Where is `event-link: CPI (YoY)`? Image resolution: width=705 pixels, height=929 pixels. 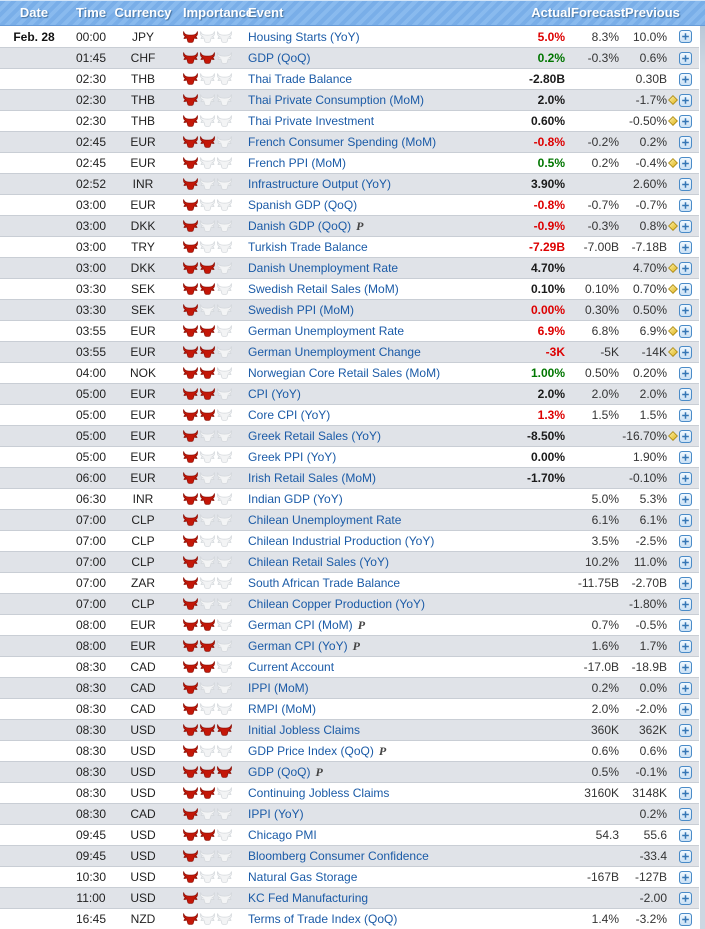 event-link: CPI (YoY) is located at coordinates (274, 394).